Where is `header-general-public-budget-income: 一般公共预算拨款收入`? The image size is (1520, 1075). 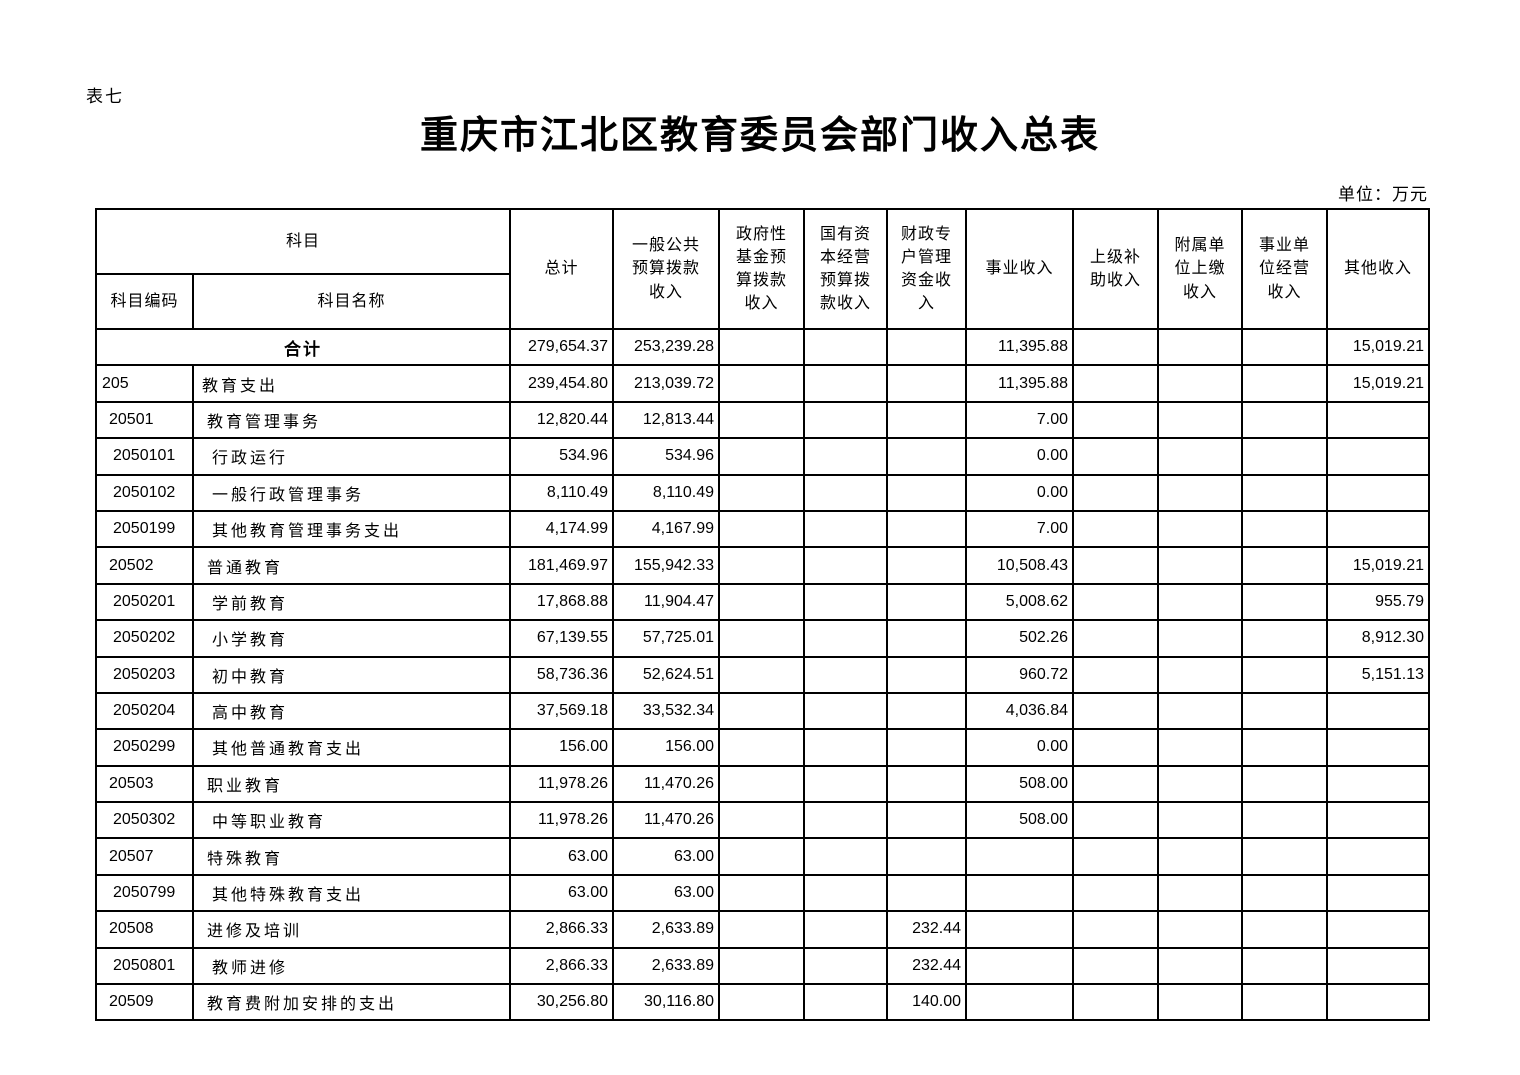 header-general-public-budget-income: 一般公共预算拨款收入 is located at coordinates (666, 269).